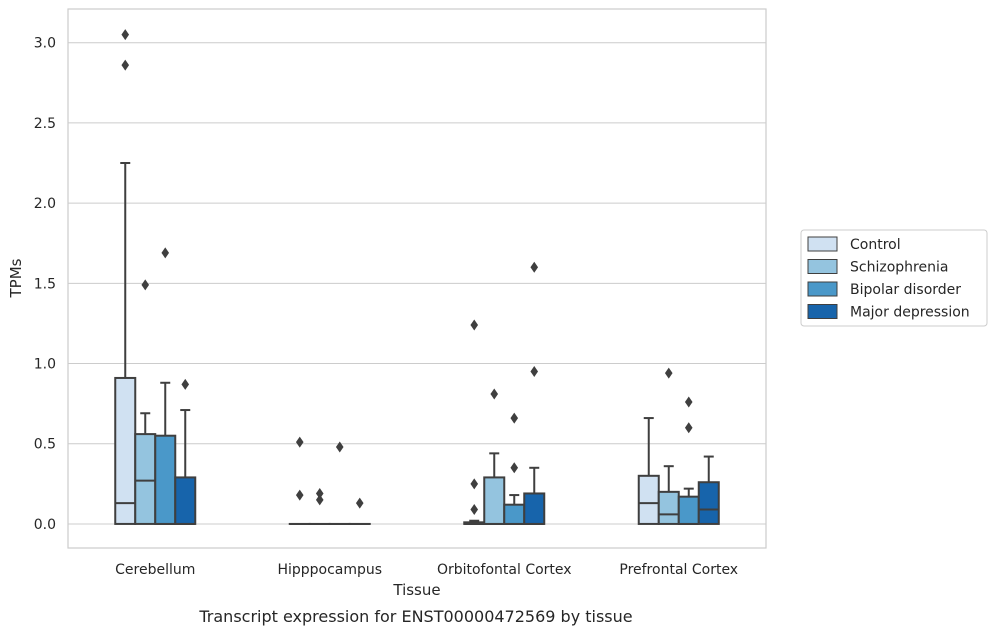 The width and height of the screenshot is (997, 634). What do you see at coordinates (905, 290) in the screenshot?
I see `legend-entry: Bipolar disorder` at bounding box center [905, 290].